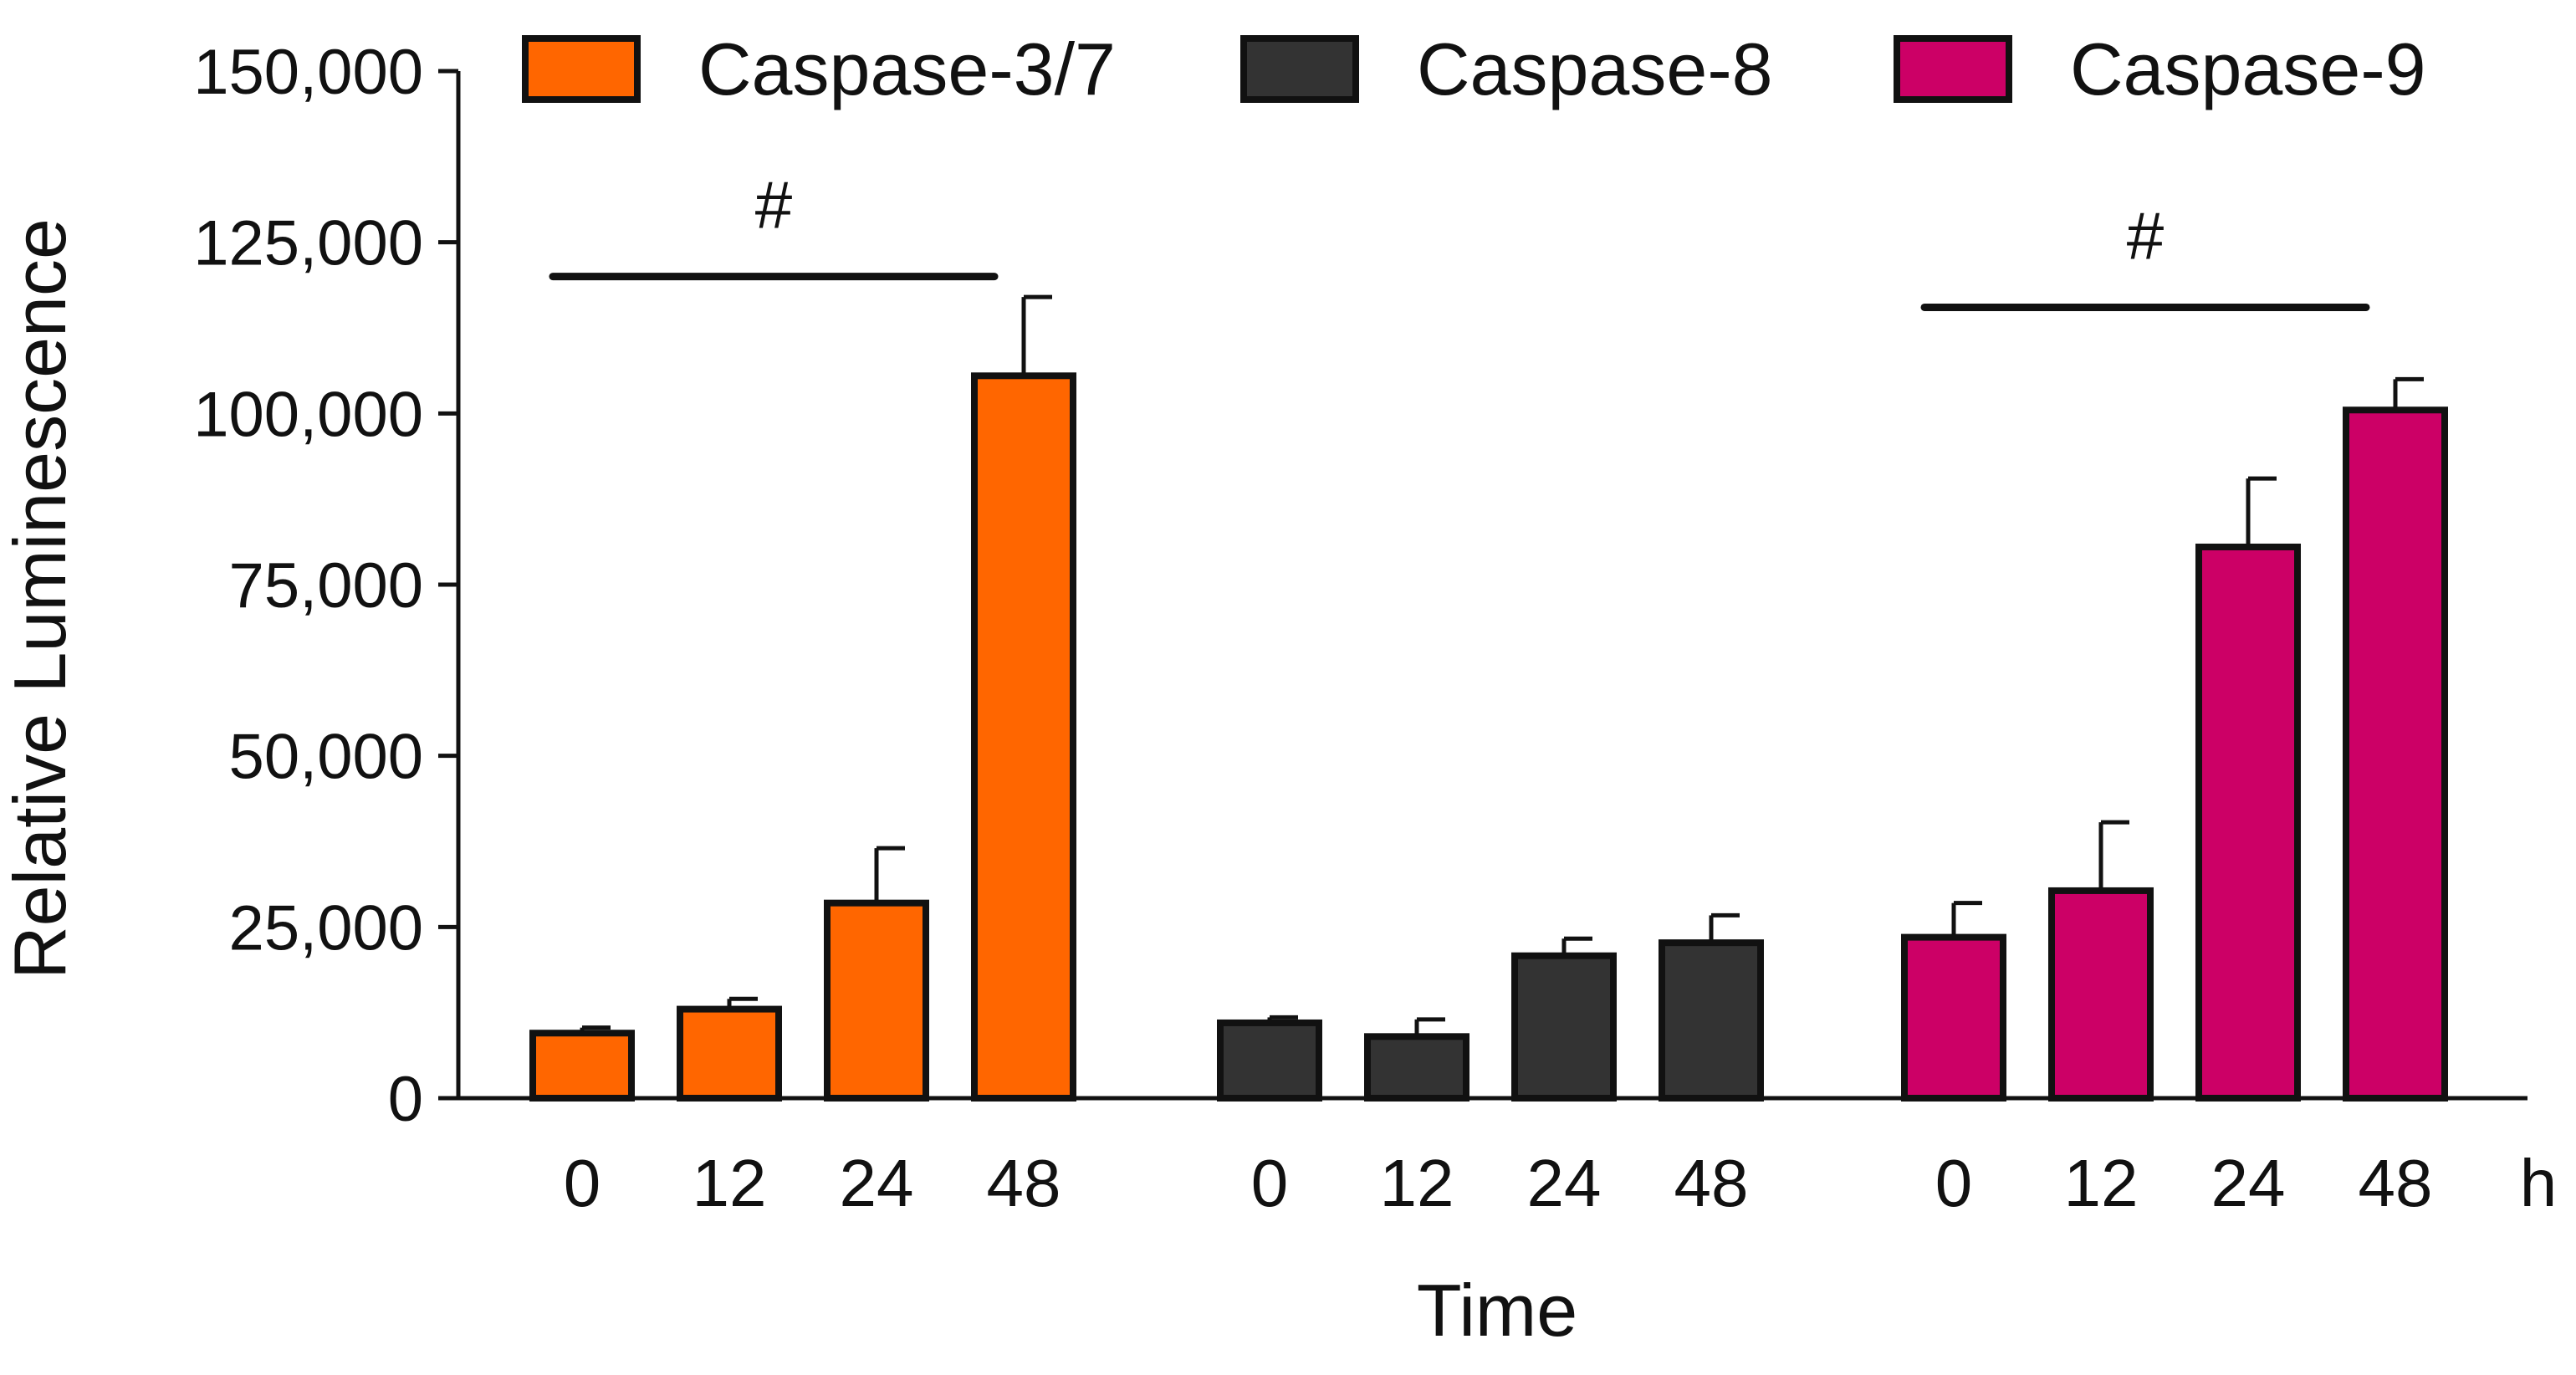 The width and height of the screenshot is (2576, 1375). I want to click on y-tick-label: 0, so click(405, 1099).